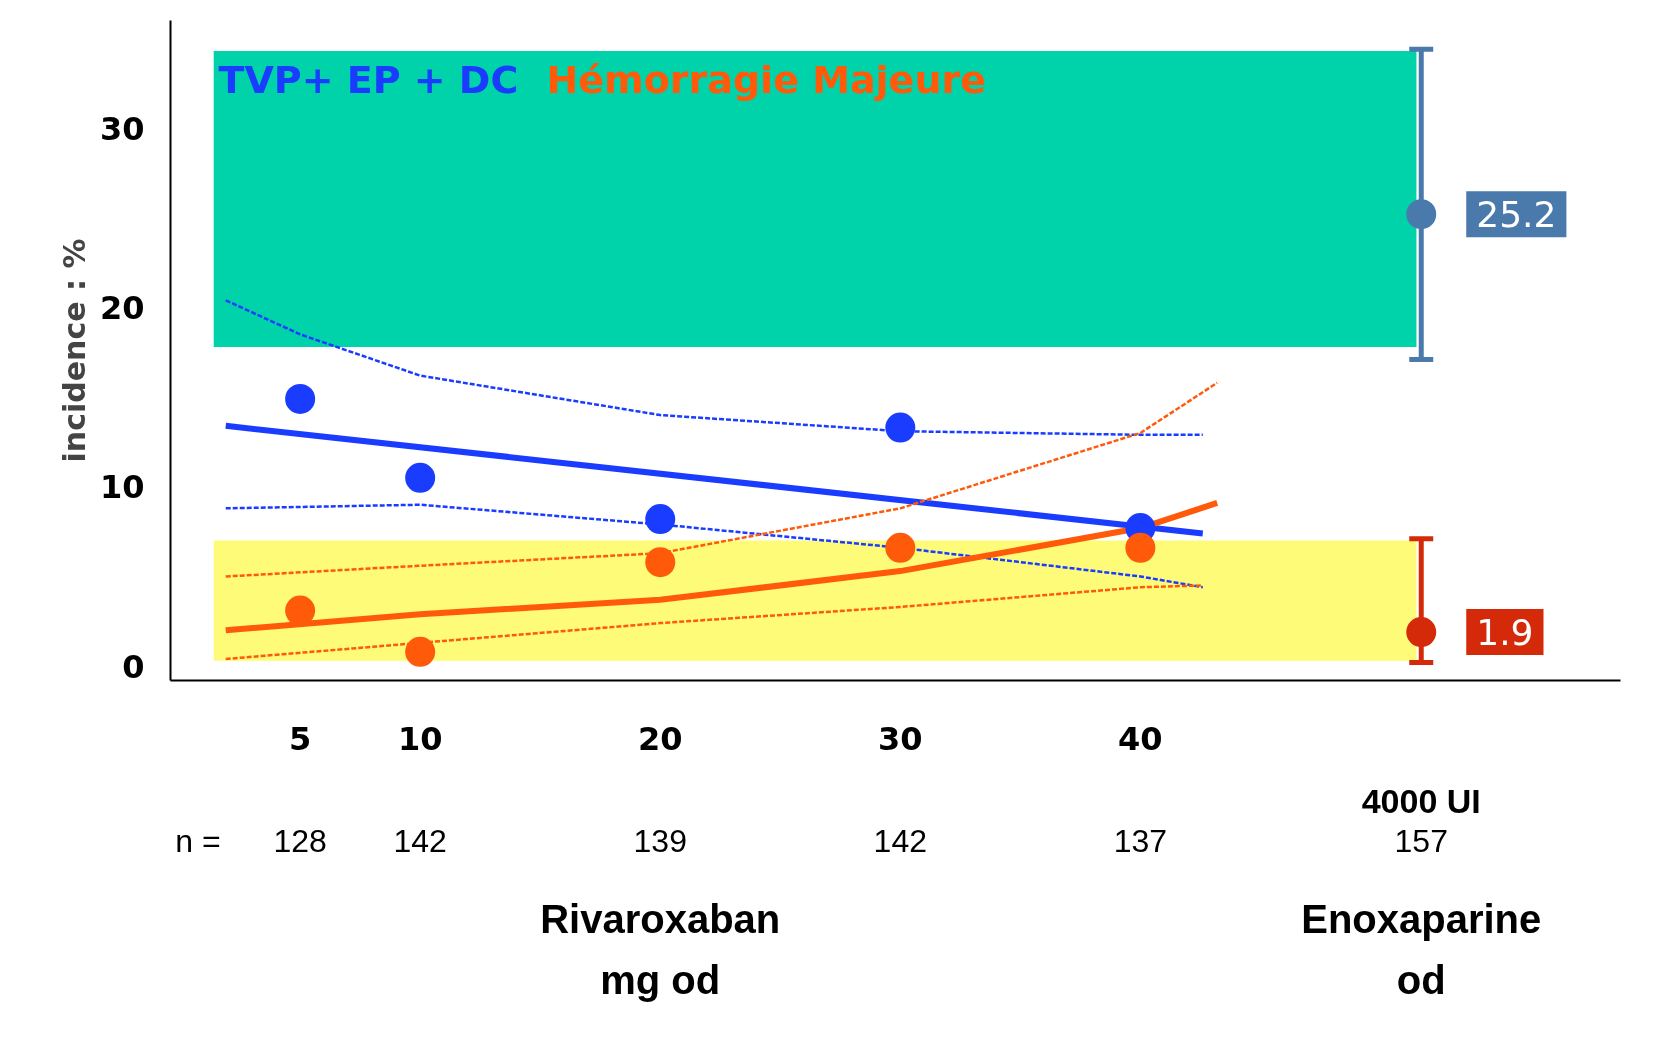 The height and width of the screenshot is (1063, 1655). Describe the element at coordinates (122, 307) in the screenshot. I see `y-tick-label: 20` at that location.